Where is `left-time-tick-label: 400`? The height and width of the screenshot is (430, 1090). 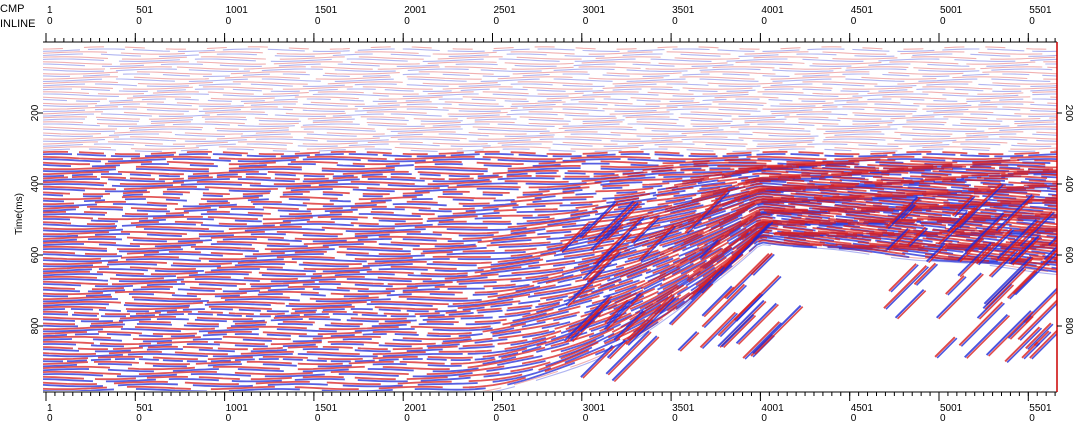 left-time-tick-label: 400 is located at coordinates (35, 183).